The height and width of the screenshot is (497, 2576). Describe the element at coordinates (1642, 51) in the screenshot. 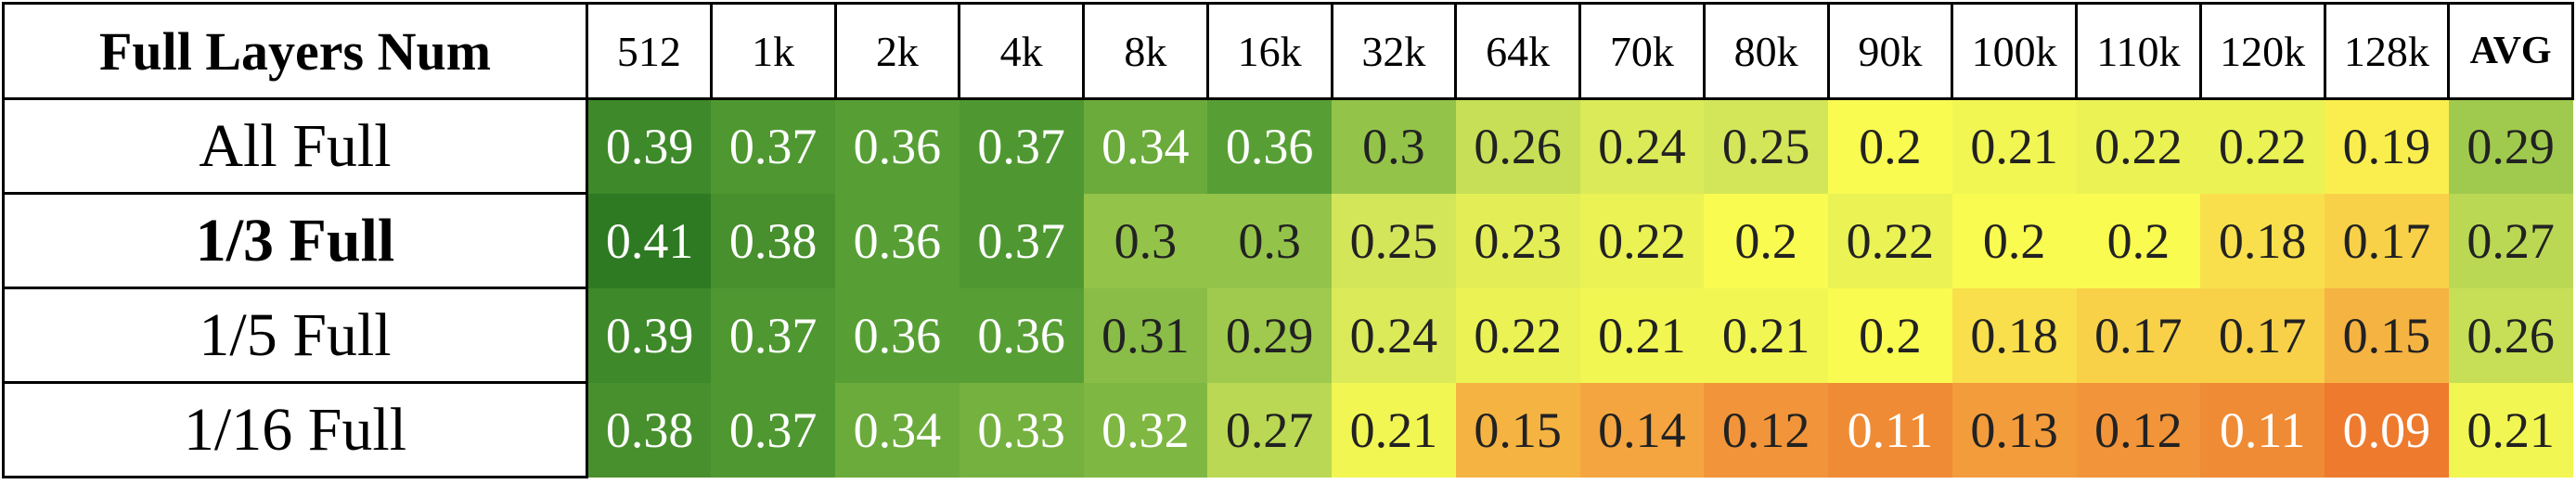

I see `column-header: 70k` at that location.